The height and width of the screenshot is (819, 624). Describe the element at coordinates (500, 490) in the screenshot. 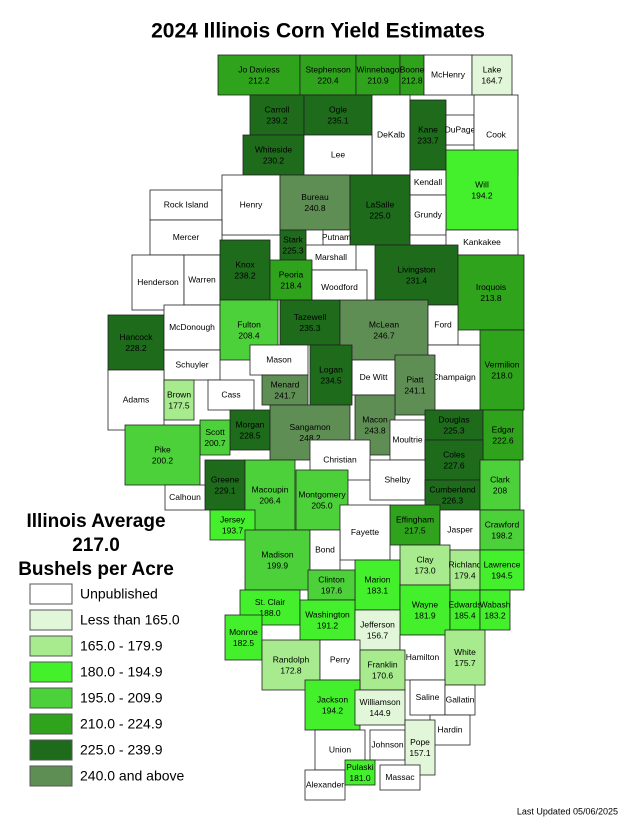

I see `county-value: 208` at that location.